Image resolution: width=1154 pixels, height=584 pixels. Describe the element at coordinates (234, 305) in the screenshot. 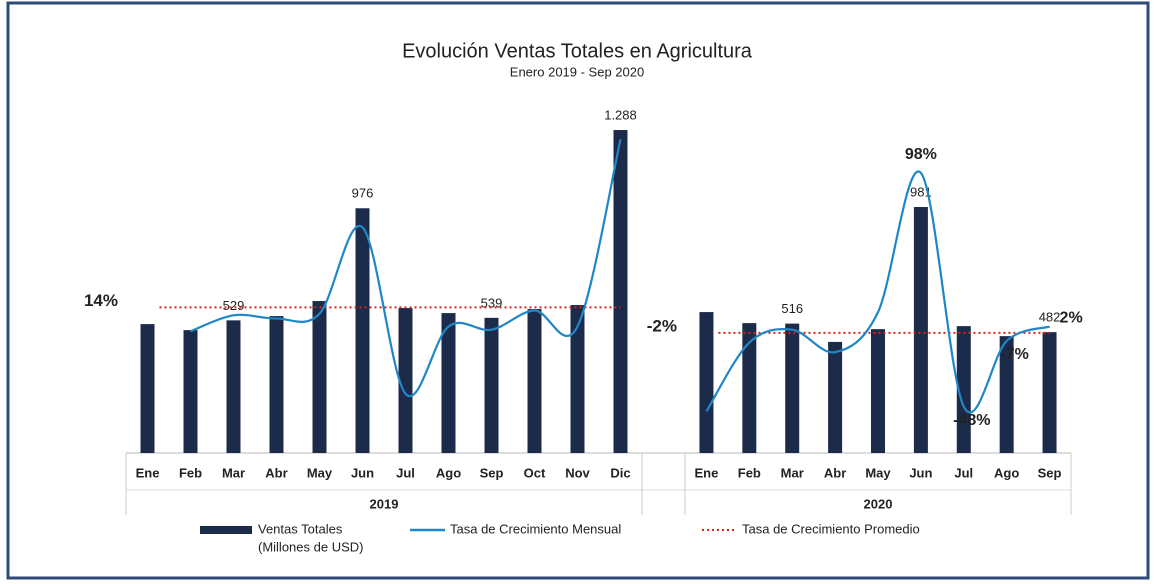

I see `bar-label: 529` at that location.